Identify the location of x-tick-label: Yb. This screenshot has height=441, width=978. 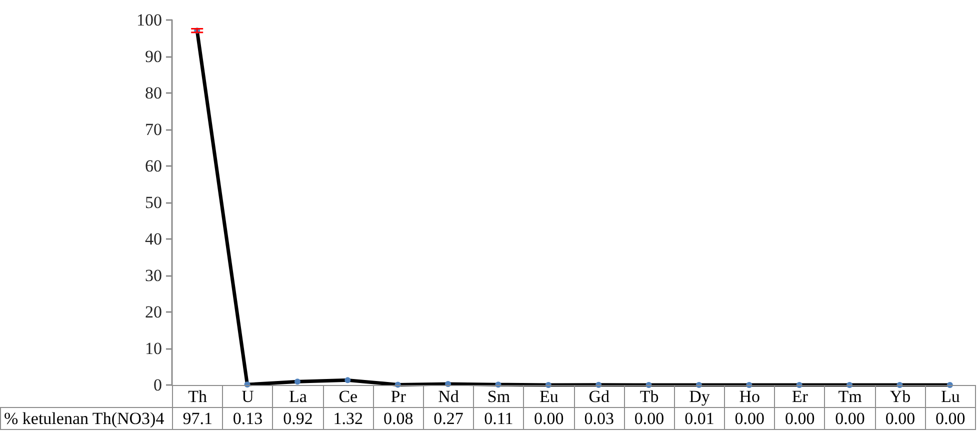
(900, 397).